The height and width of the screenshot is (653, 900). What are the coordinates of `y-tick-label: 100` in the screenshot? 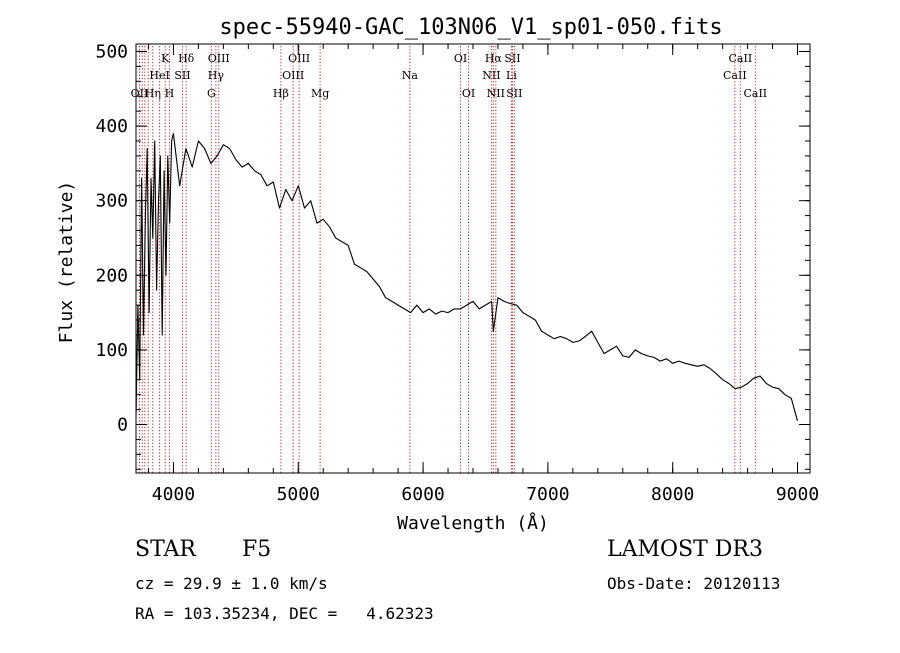 It's located at (111, 350).